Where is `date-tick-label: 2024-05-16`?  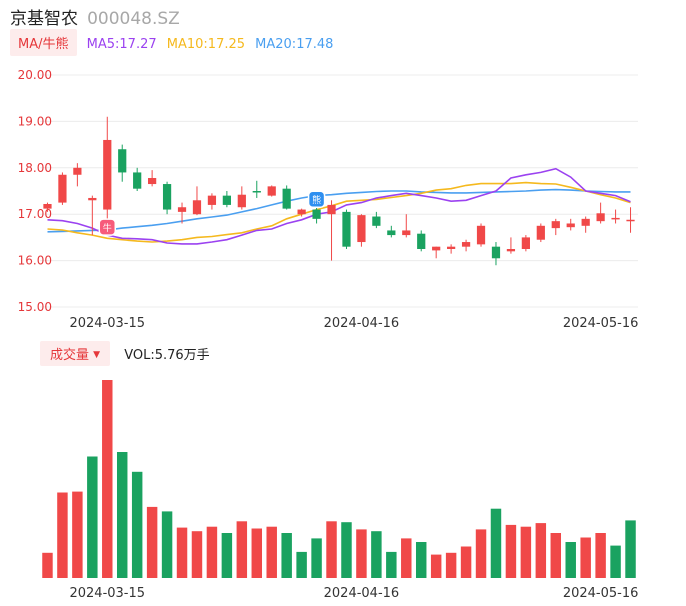
date-tick-label: 2024-05-16 is located at coordinates (601, 323).